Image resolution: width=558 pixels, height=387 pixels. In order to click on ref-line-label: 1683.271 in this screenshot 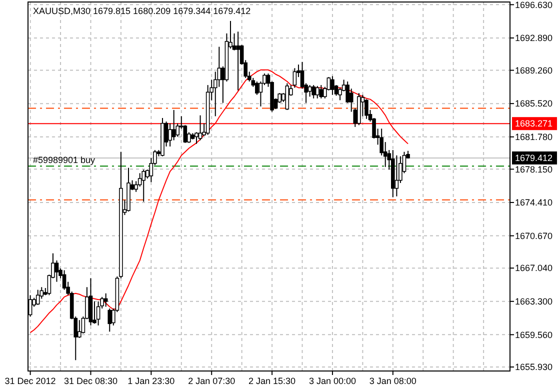, I will do `click(534, 123)`.